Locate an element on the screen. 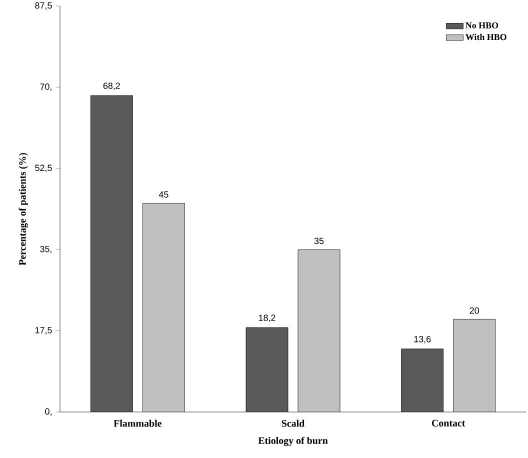 Image resolution: width=528 pixels, height=458 pixels. legend-label: No HBO is located at coordinates (482, 25).